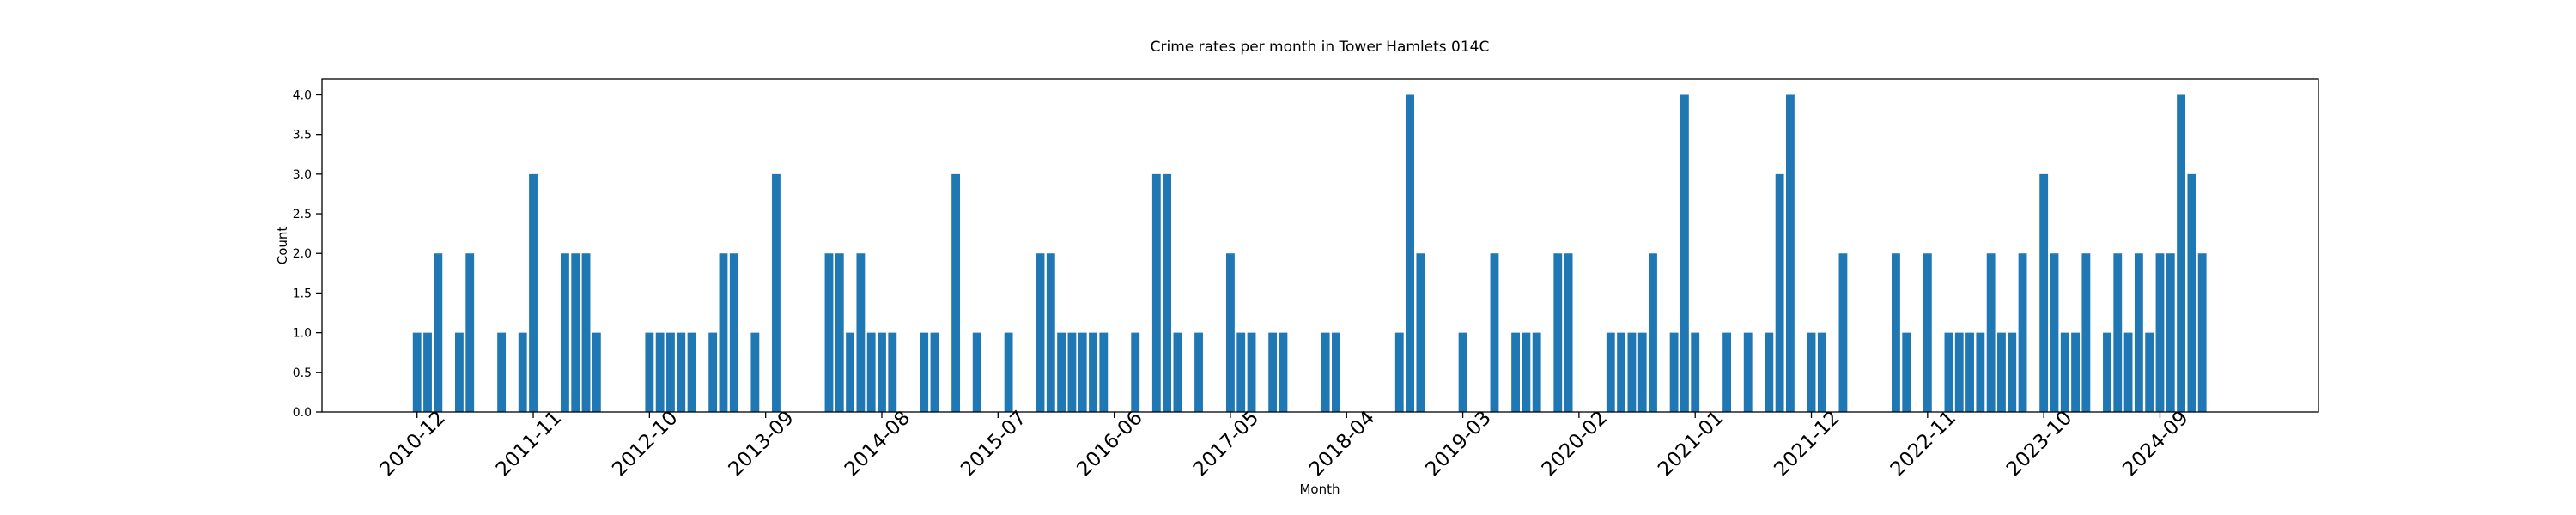 This screenshot has width=2576, height=515. What do you see at coordinates (1342, 444) in the screenshot?
I see `x-tick-label: 2018-04` at bounding box center [1342, 444].